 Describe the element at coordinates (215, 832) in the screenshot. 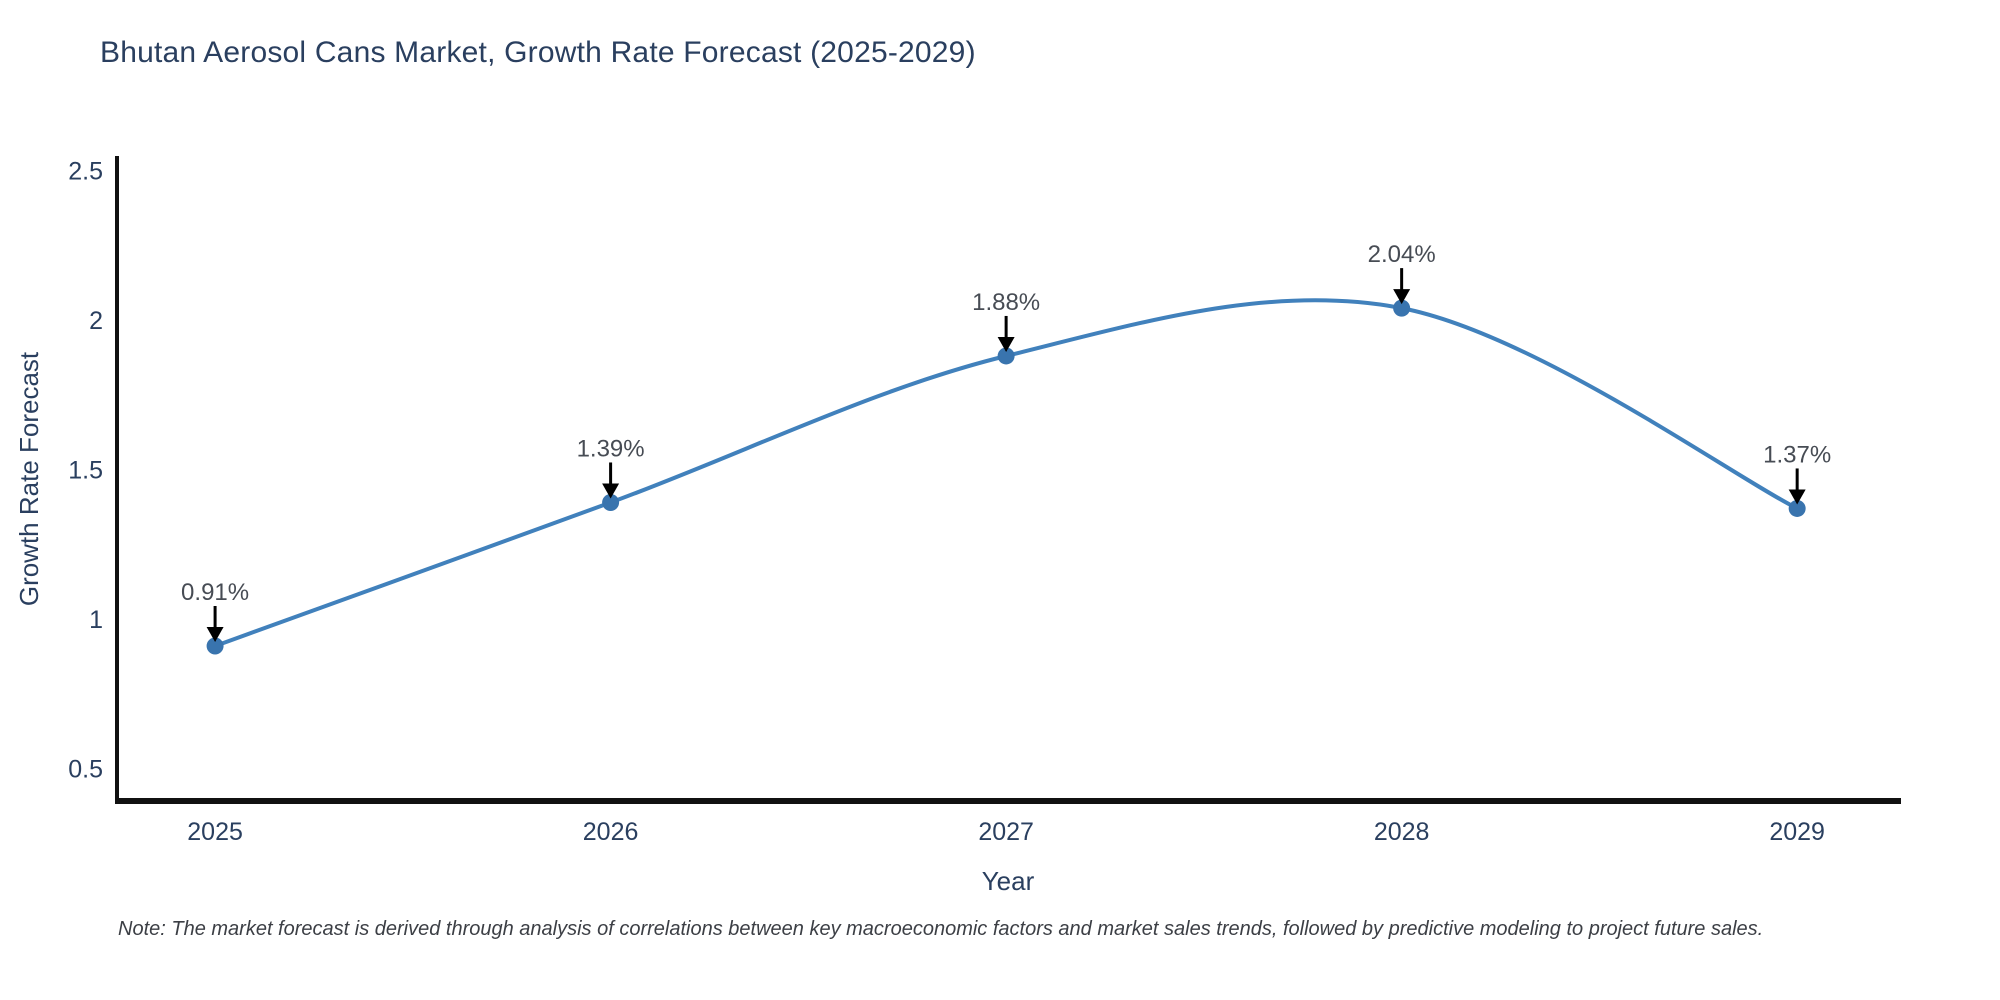

I see `x-tick-label: 2025` at that location.